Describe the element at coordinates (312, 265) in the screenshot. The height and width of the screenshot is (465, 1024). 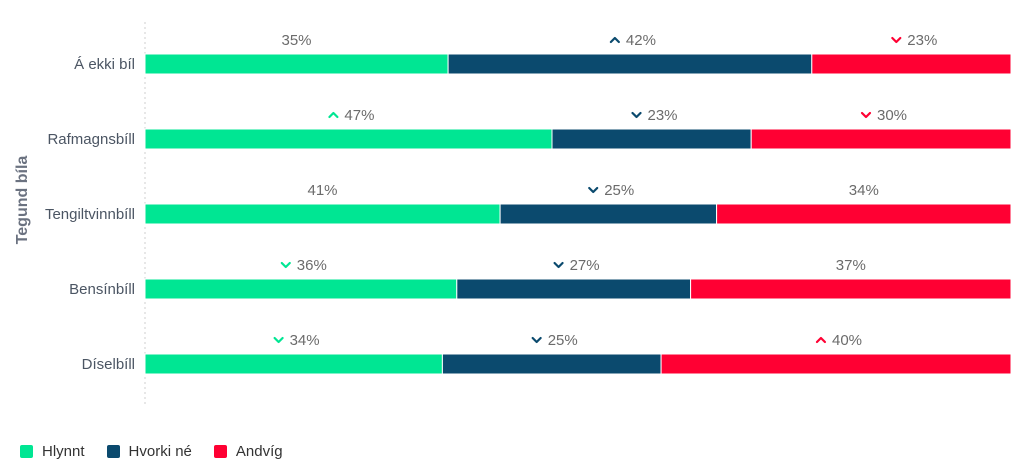
I see `value-label-hlynnt-bensinbill: 36%` at that location.